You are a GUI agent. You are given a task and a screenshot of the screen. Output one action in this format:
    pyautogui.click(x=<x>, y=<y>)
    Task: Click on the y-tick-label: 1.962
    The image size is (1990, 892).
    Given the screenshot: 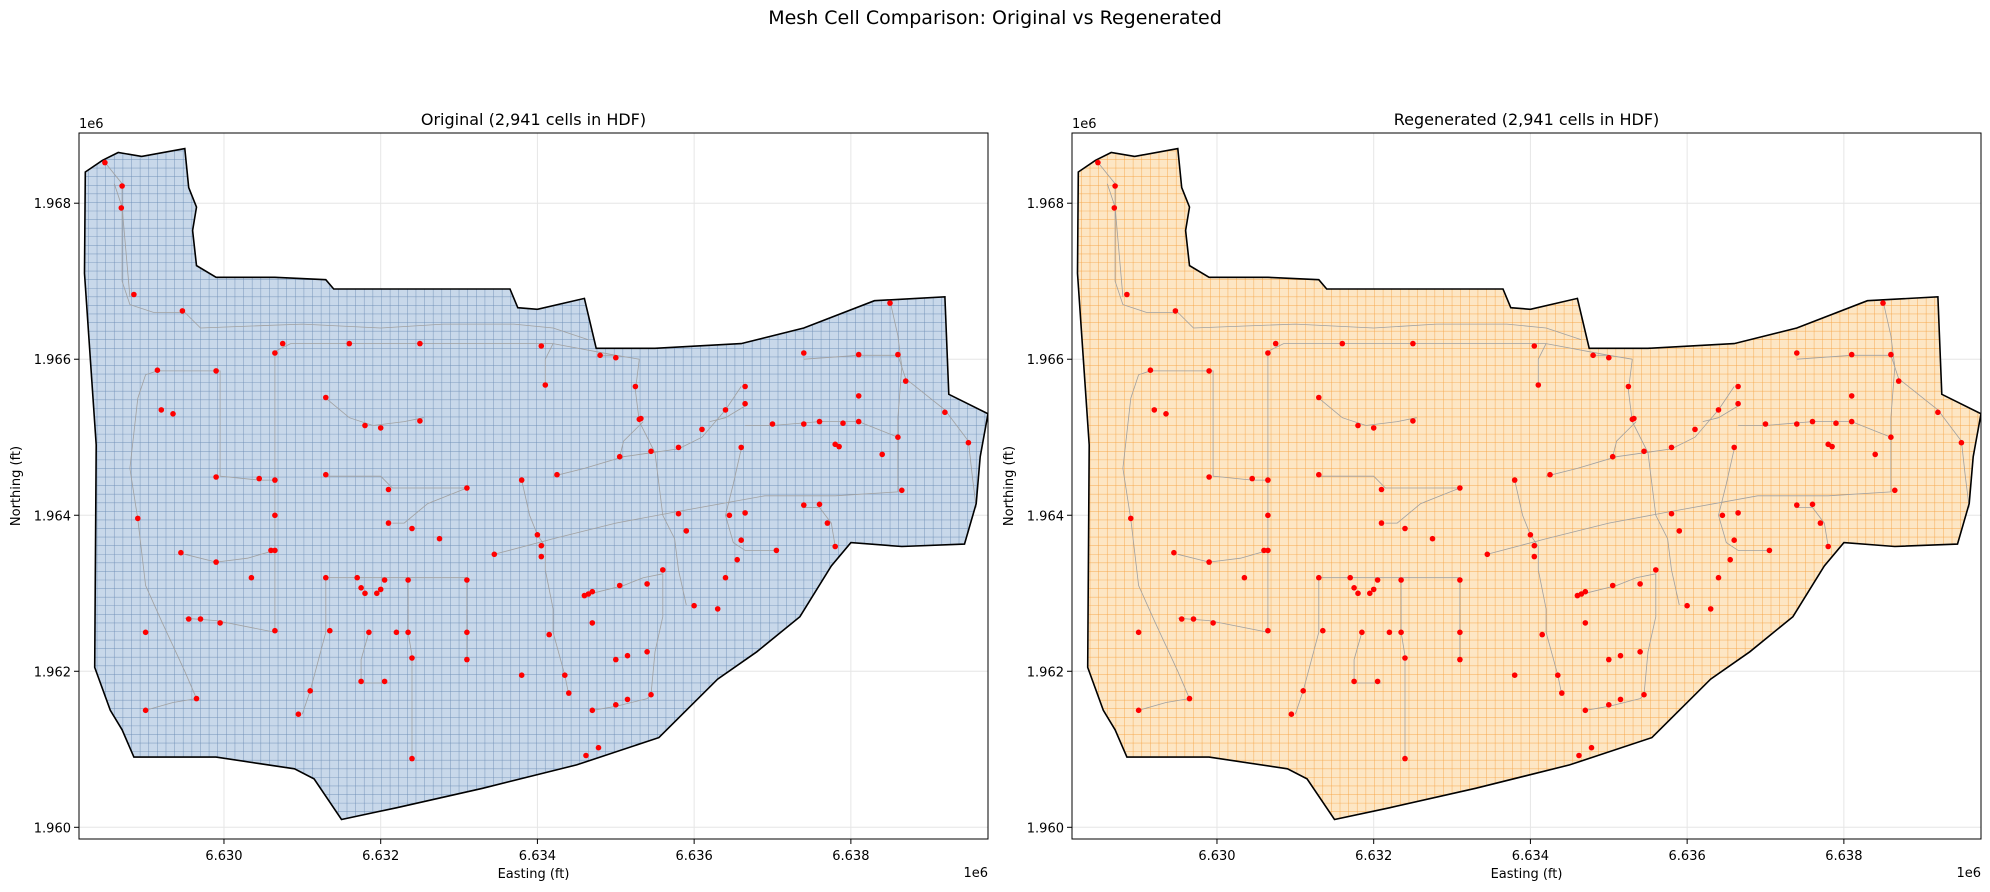 What is the action you would take?
    pyautogui.click(x=52, y=672)
    